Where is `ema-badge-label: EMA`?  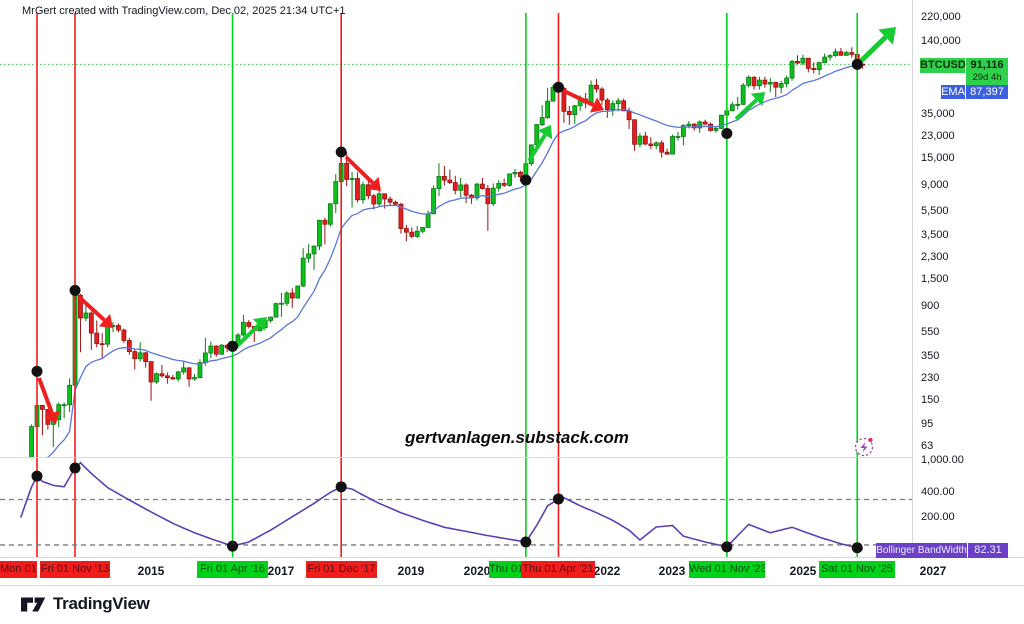
ema-badge-label: EMA is located at coordinates (953, 92).